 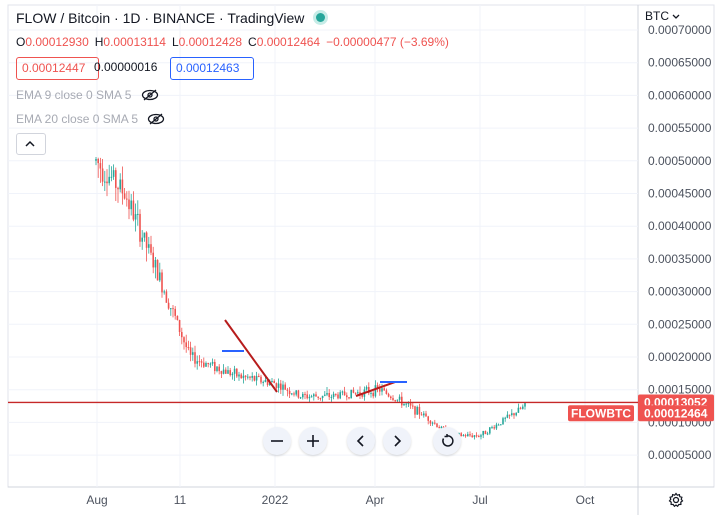 What do you see at coordinates (313, 441) in the screenshot?
I see `zoom-in-button` at bounding box center [313, 441].